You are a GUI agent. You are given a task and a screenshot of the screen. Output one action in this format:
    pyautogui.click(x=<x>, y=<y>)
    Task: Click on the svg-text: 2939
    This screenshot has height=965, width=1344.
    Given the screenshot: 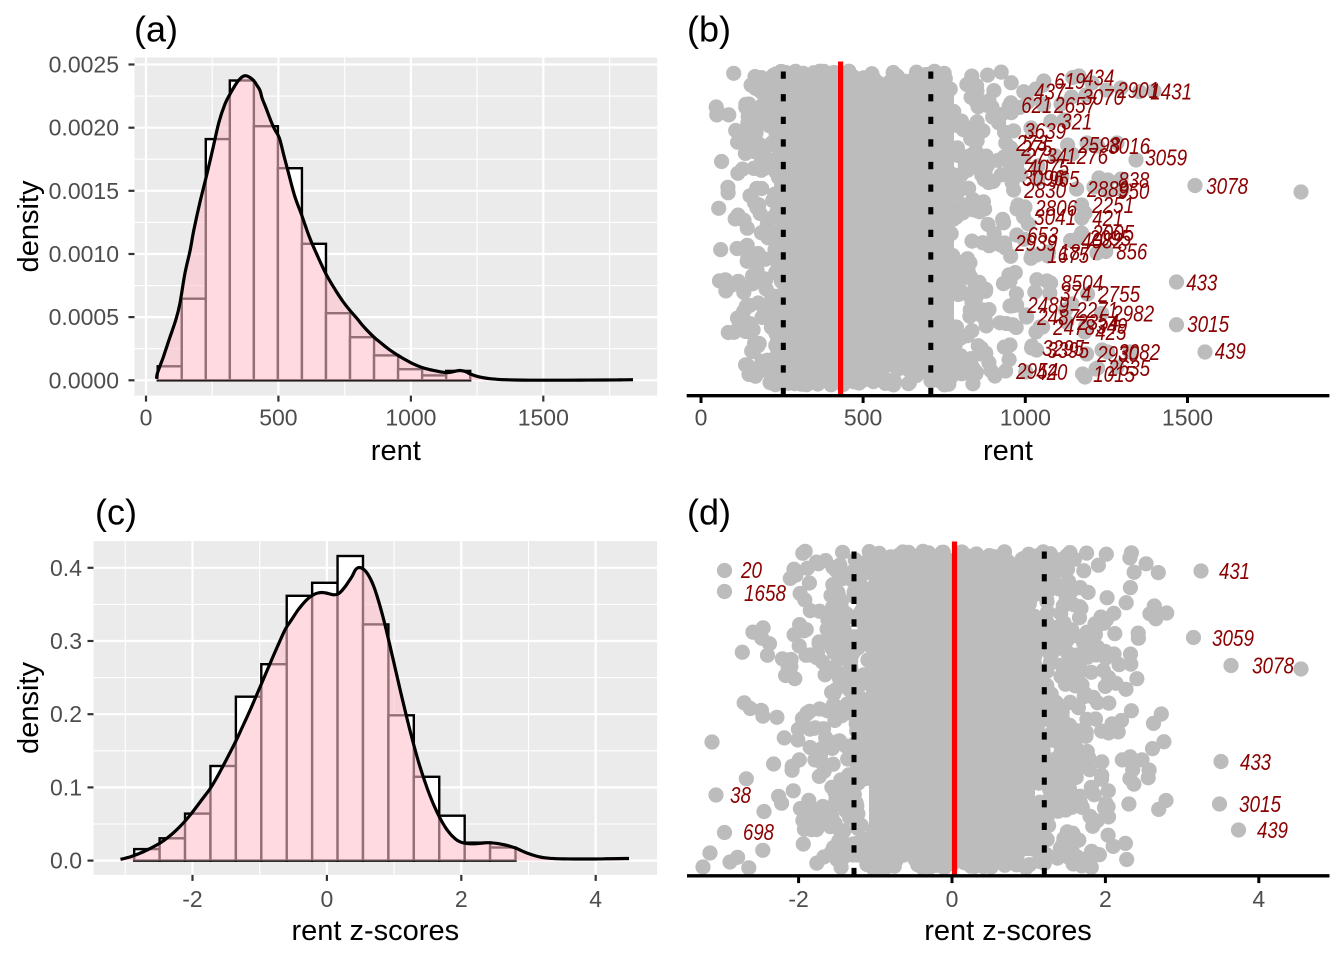 What is the action you would take?
    pyautogui.click(x=1035, y=243)
    